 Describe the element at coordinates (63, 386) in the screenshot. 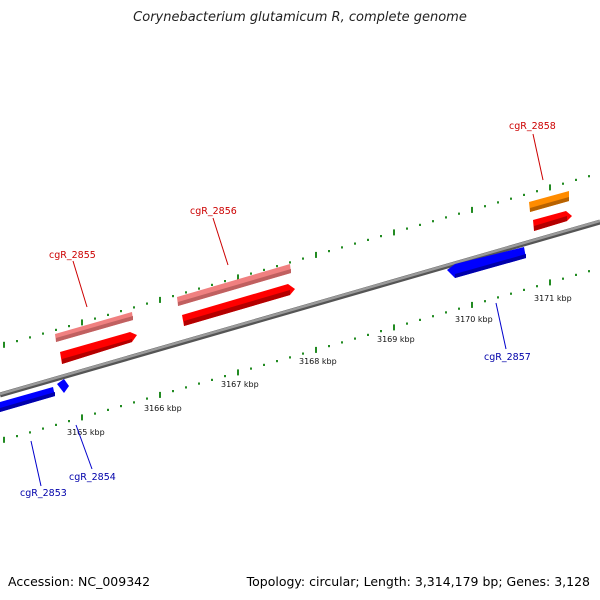

I see `feature-cgR_2854-cds` at that location.